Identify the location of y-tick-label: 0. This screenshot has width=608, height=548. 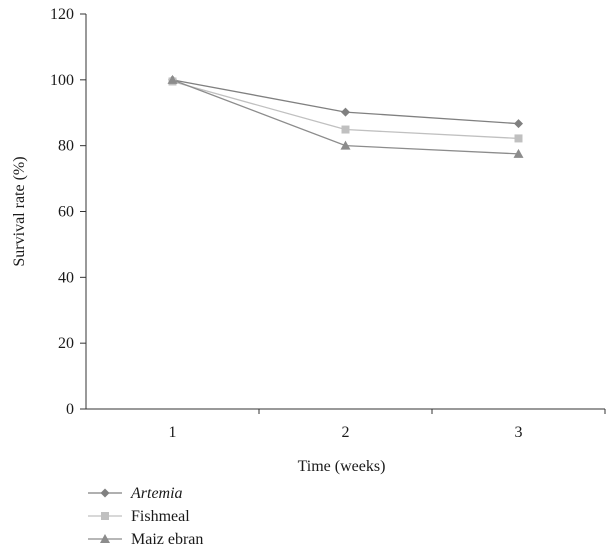
(70, 409).